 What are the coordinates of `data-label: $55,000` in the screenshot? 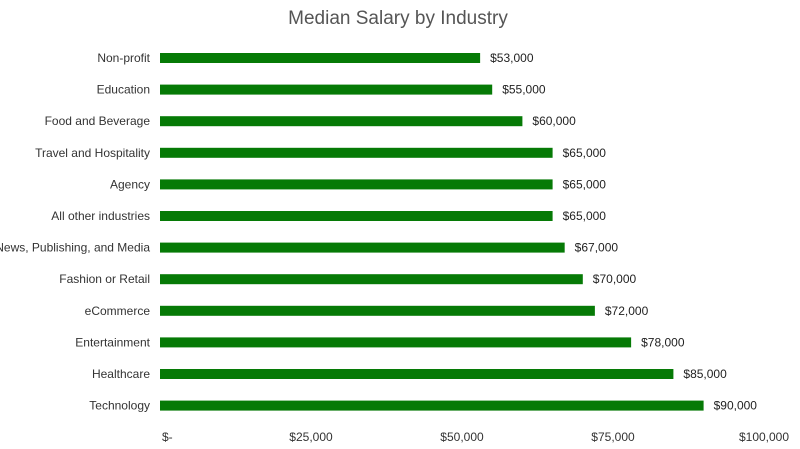 It's located at (524, 90).